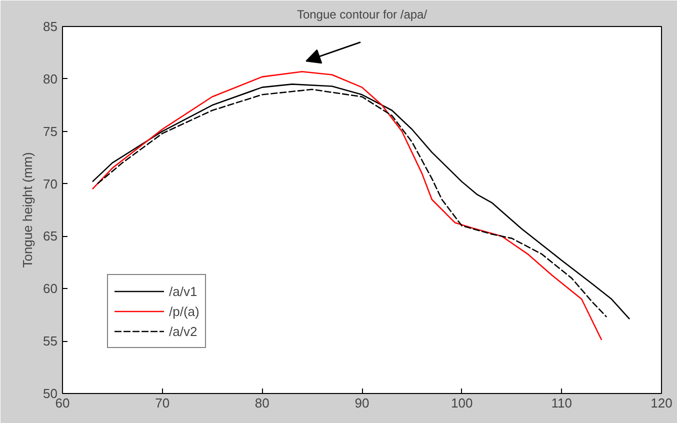 This screenshot has height=423, width=677. What do you see at coordinates (362, 15) in the screenshot?
I see `chart-title: Tongue contour for /apa/` at bounding box center [362, 15].